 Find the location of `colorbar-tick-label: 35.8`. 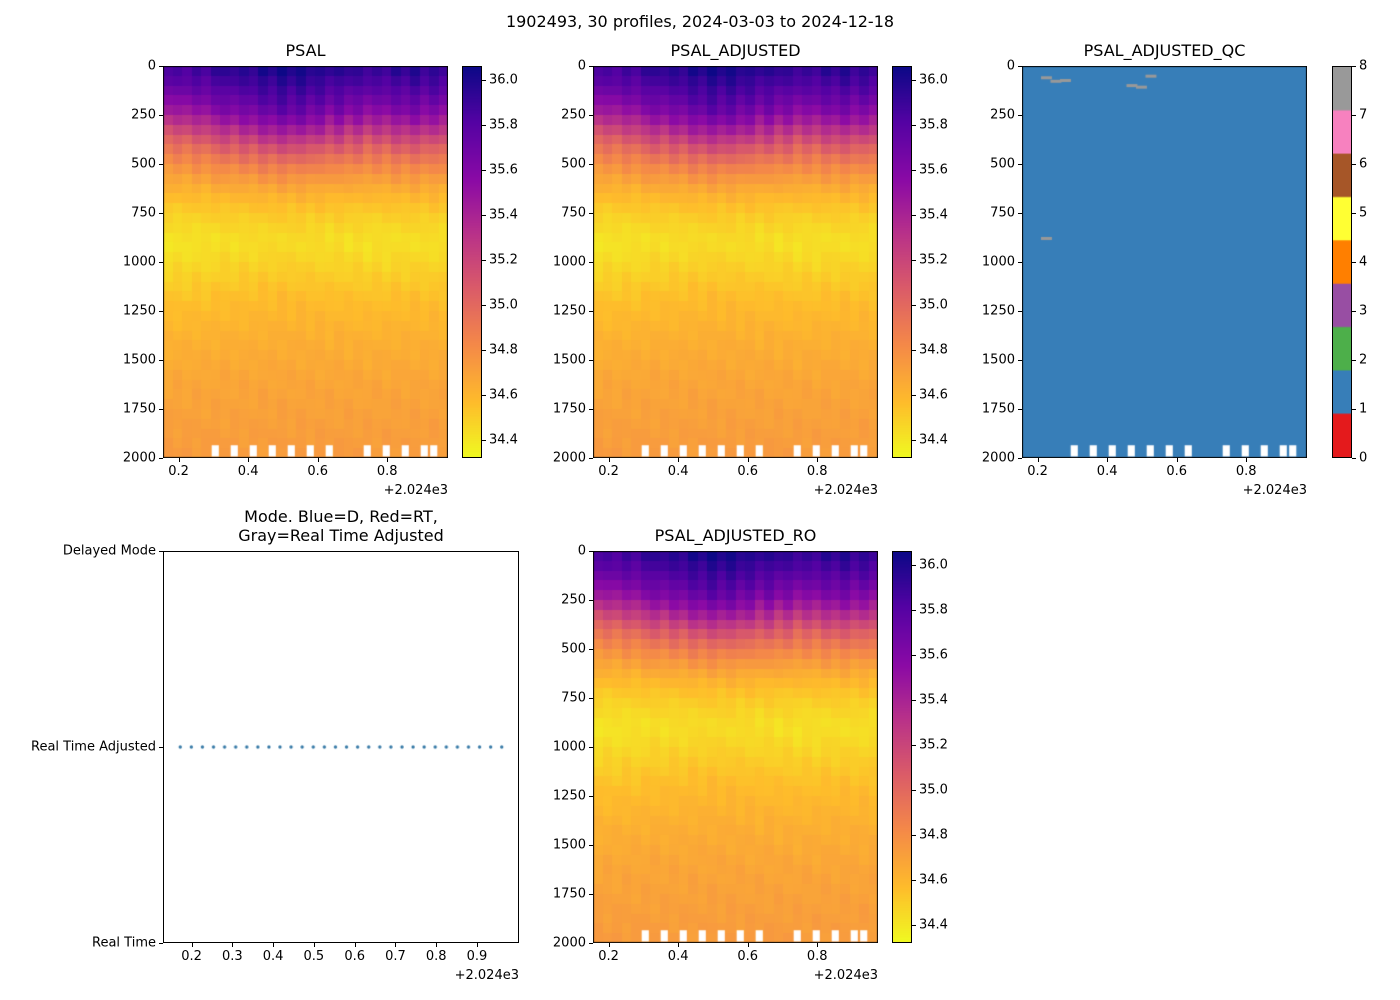

colorbar-tick-label: 35.8 is located at coordinates (503, 125).